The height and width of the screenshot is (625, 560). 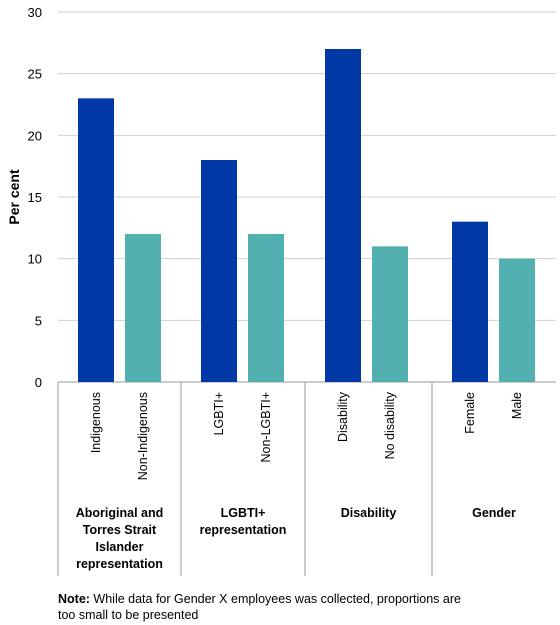 What do you see at coordinates (243, 513) in the screenshot?
I see `group-label: LGBTI+` at bounding box center [243, 513].